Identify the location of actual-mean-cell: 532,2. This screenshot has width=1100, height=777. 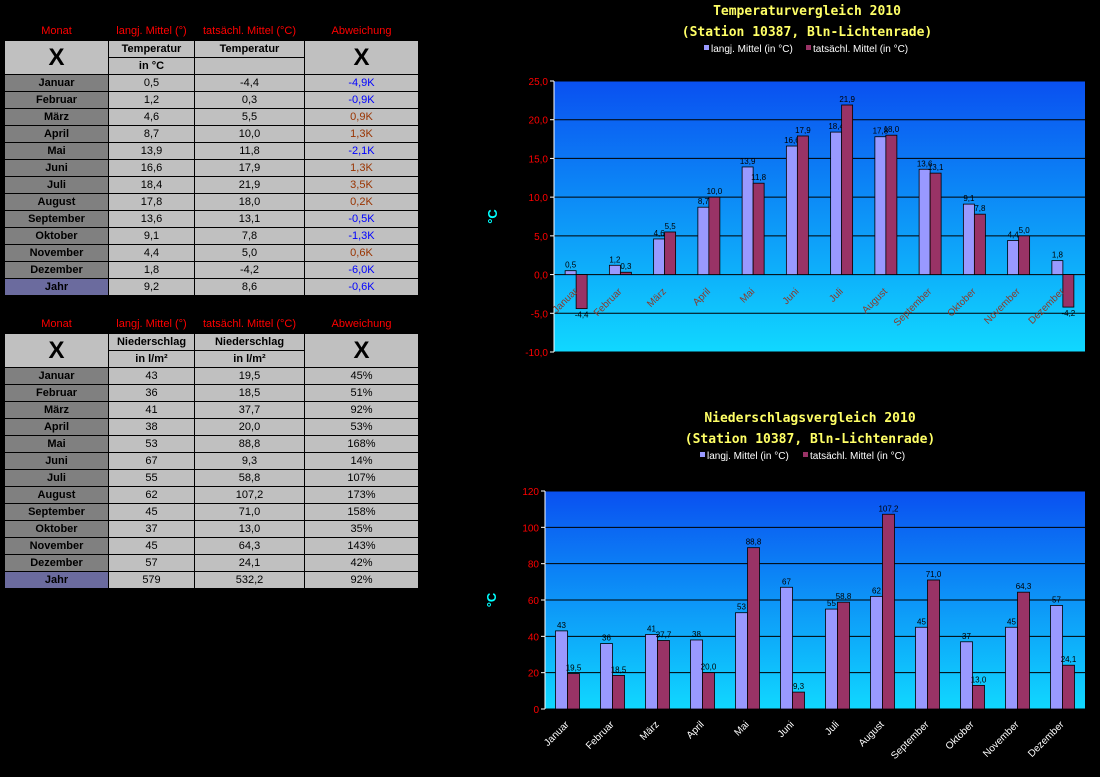
(249, 580).